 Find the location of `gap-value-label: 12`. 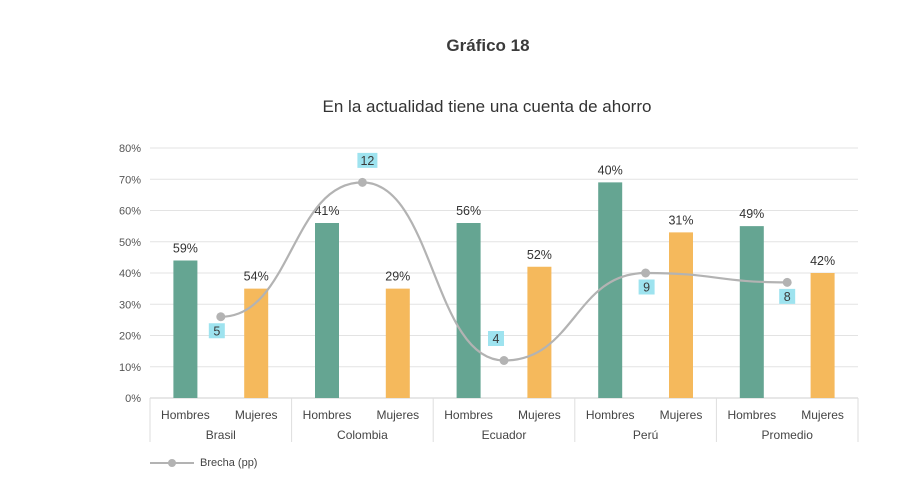

gap-value-label: 12 is located at coordinates (367, 161).